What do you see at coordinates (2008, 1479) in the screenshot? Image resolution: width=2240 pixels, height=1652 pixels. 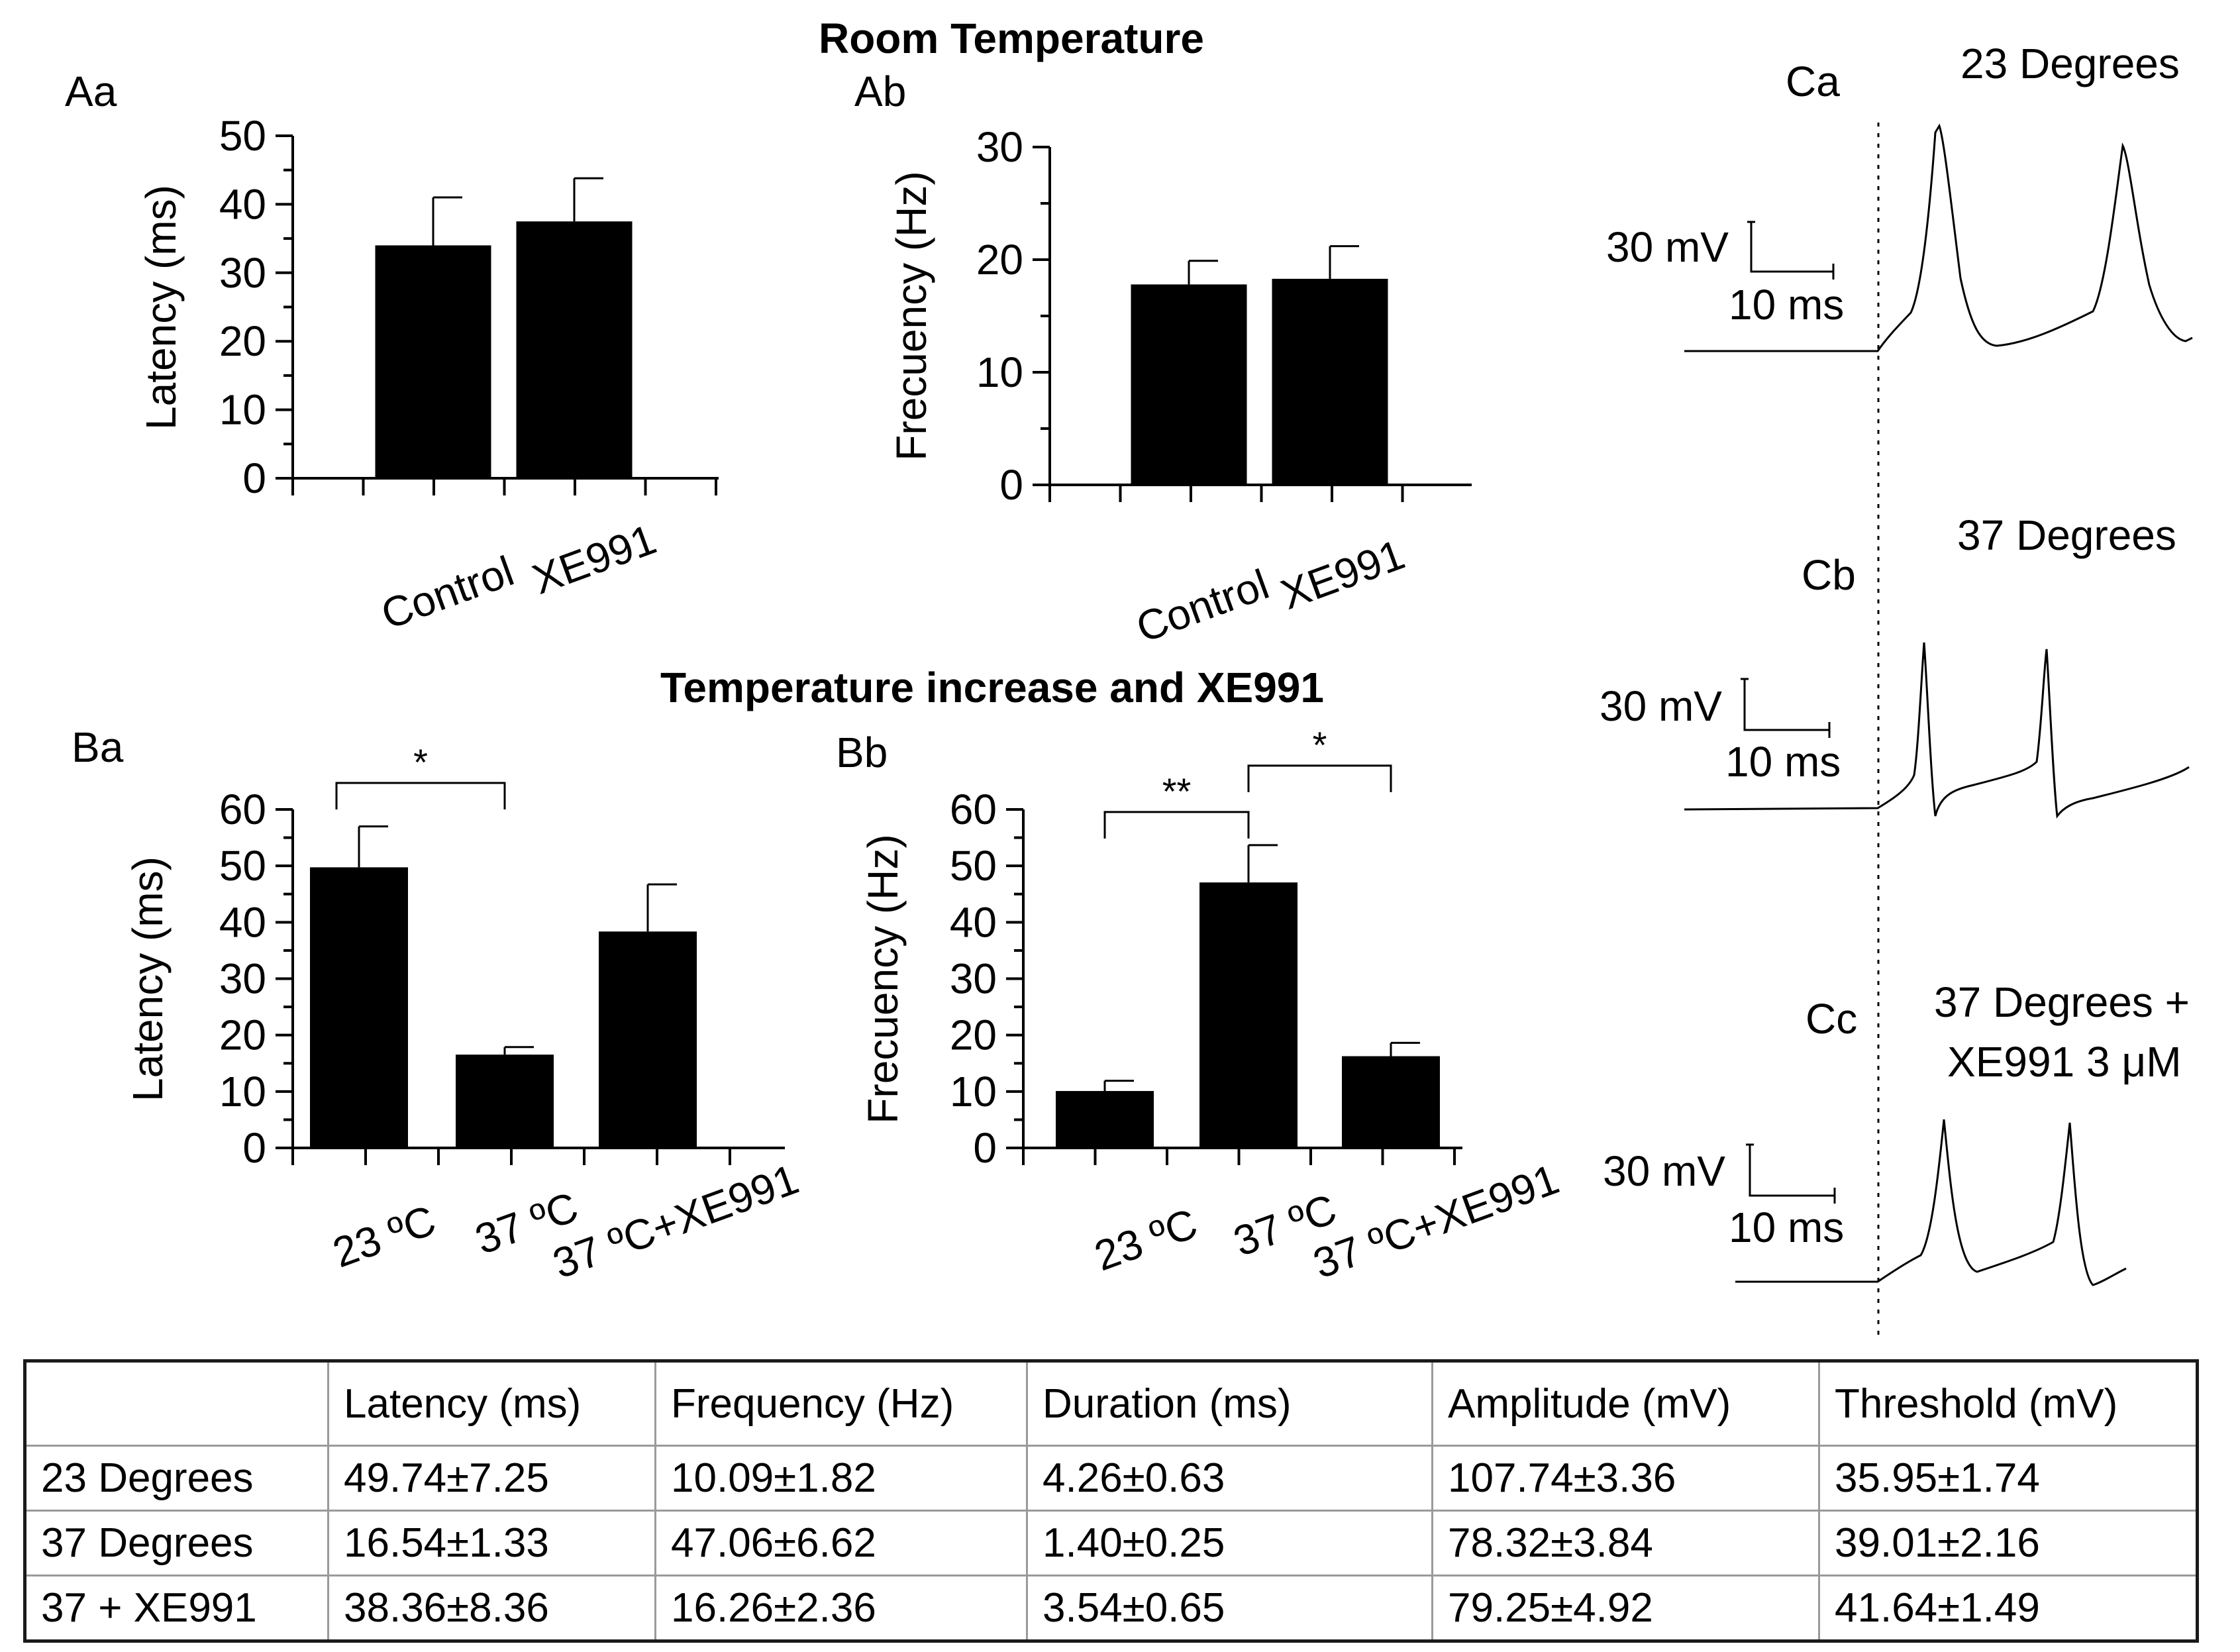 I see `table-cell: 35.95±1.74` at bounding box center [2008, 1479].